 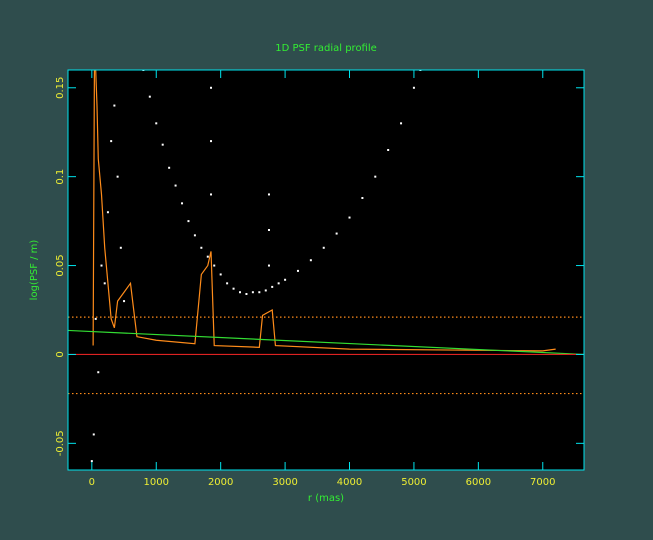 I want to click on chart-title: 1D PSF radial profile, so click(x=326, y=48).